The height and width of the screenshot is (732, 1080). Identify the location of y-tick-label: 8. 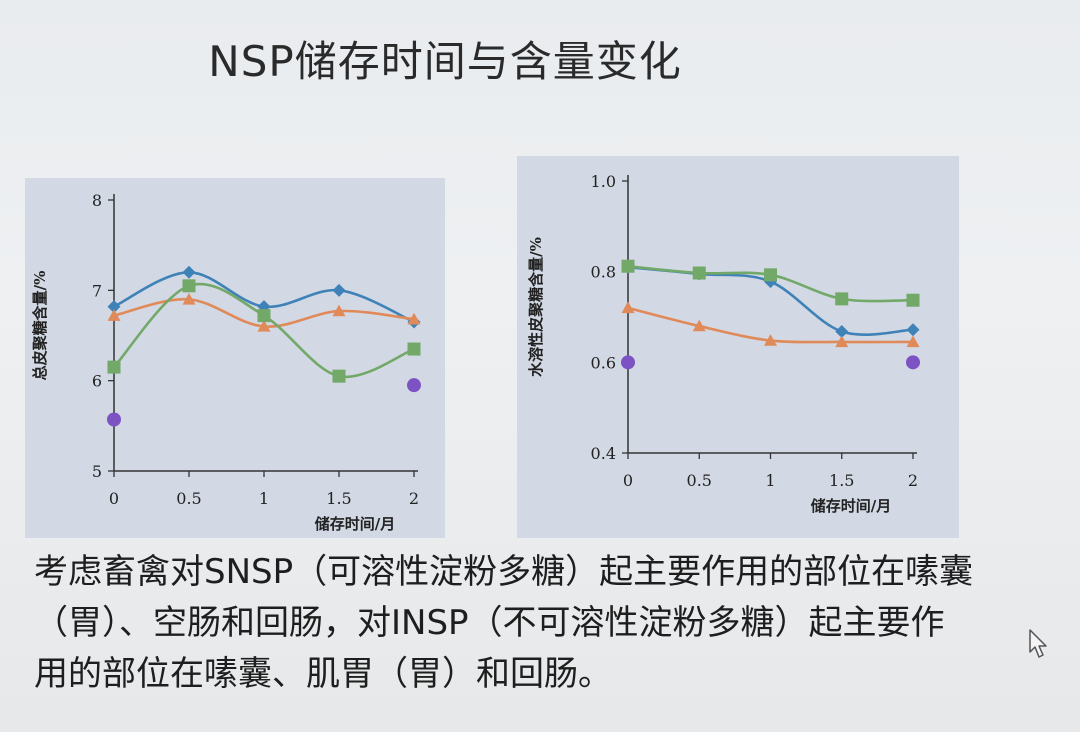
(97, 200).